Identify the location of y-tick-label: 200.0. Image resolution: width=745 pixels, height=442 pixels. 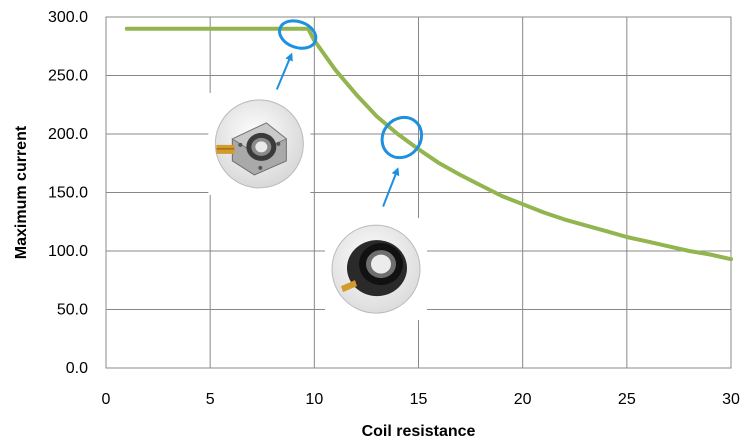
(68, 134).